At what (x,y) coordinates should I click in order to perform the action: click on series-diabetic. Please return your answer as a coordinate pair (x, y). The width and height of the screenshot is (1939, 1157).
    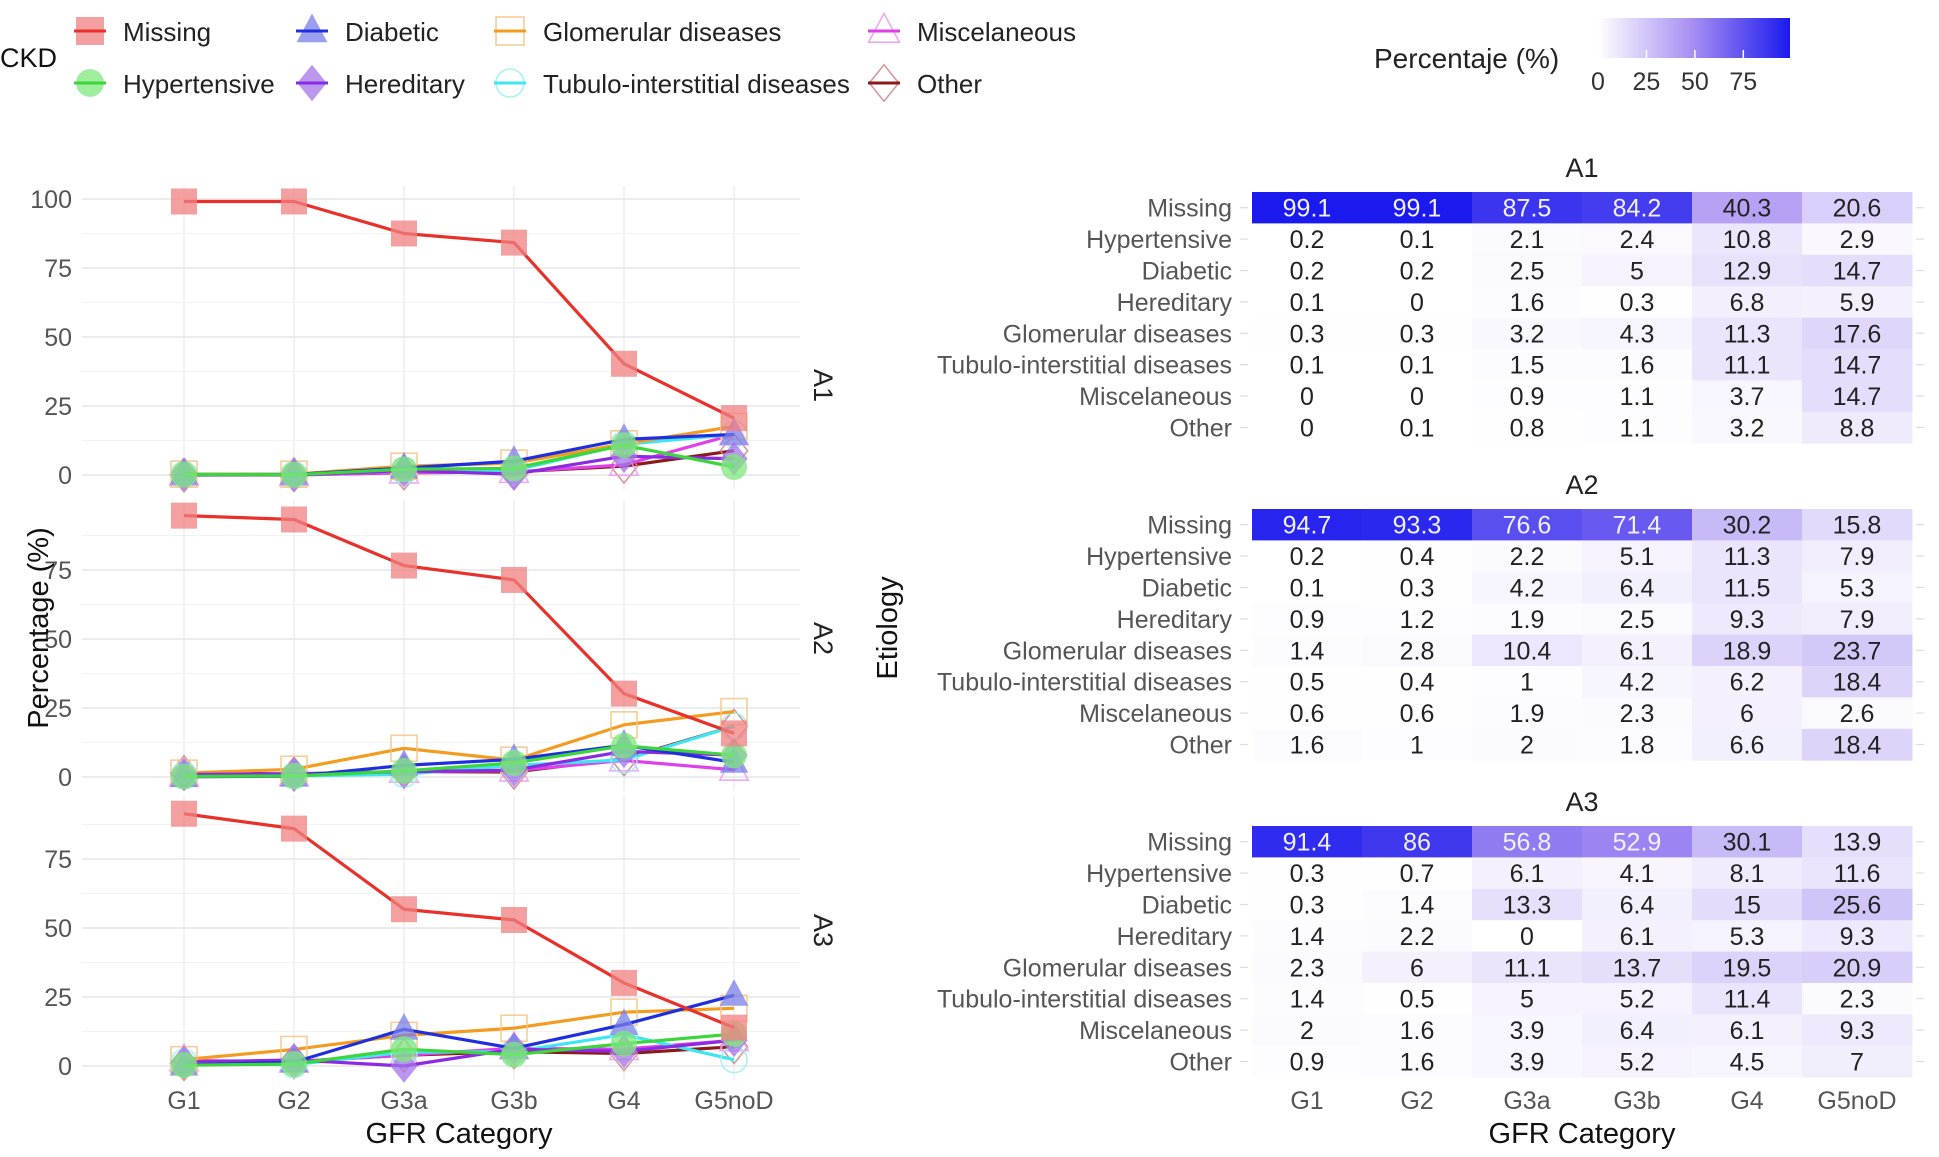
    Looking at the image, I should click on (459, 758).